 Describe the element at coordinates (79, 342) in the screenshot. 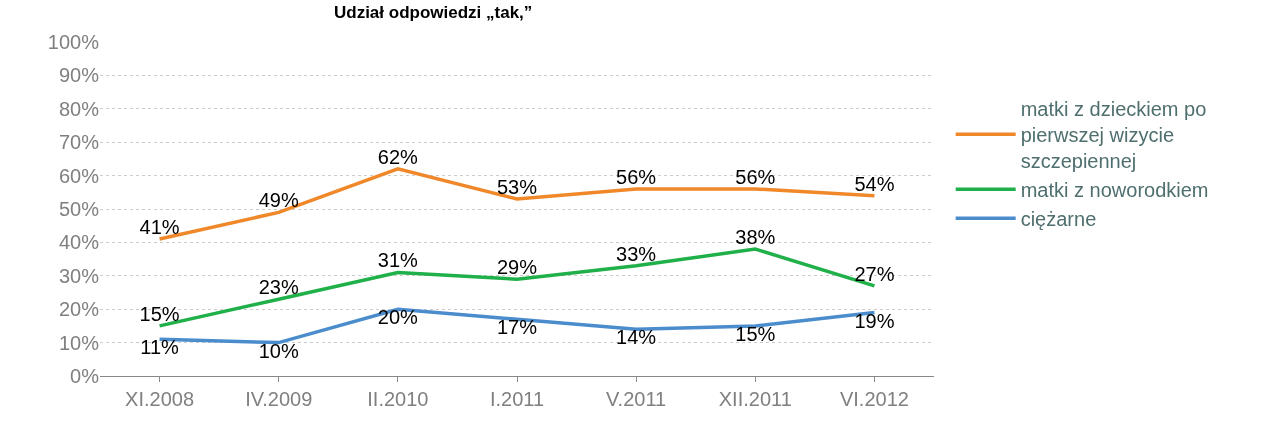

I see `y-tick-label: 10%` at that location.